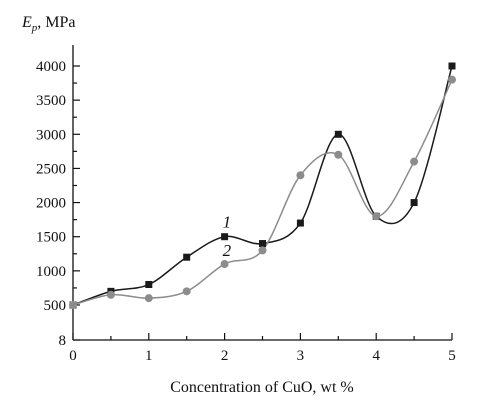  What do you see at coordinates (26, 22) in the screenshot?
I see `y-axis-title-main: E` at bounding box center [26, 22].